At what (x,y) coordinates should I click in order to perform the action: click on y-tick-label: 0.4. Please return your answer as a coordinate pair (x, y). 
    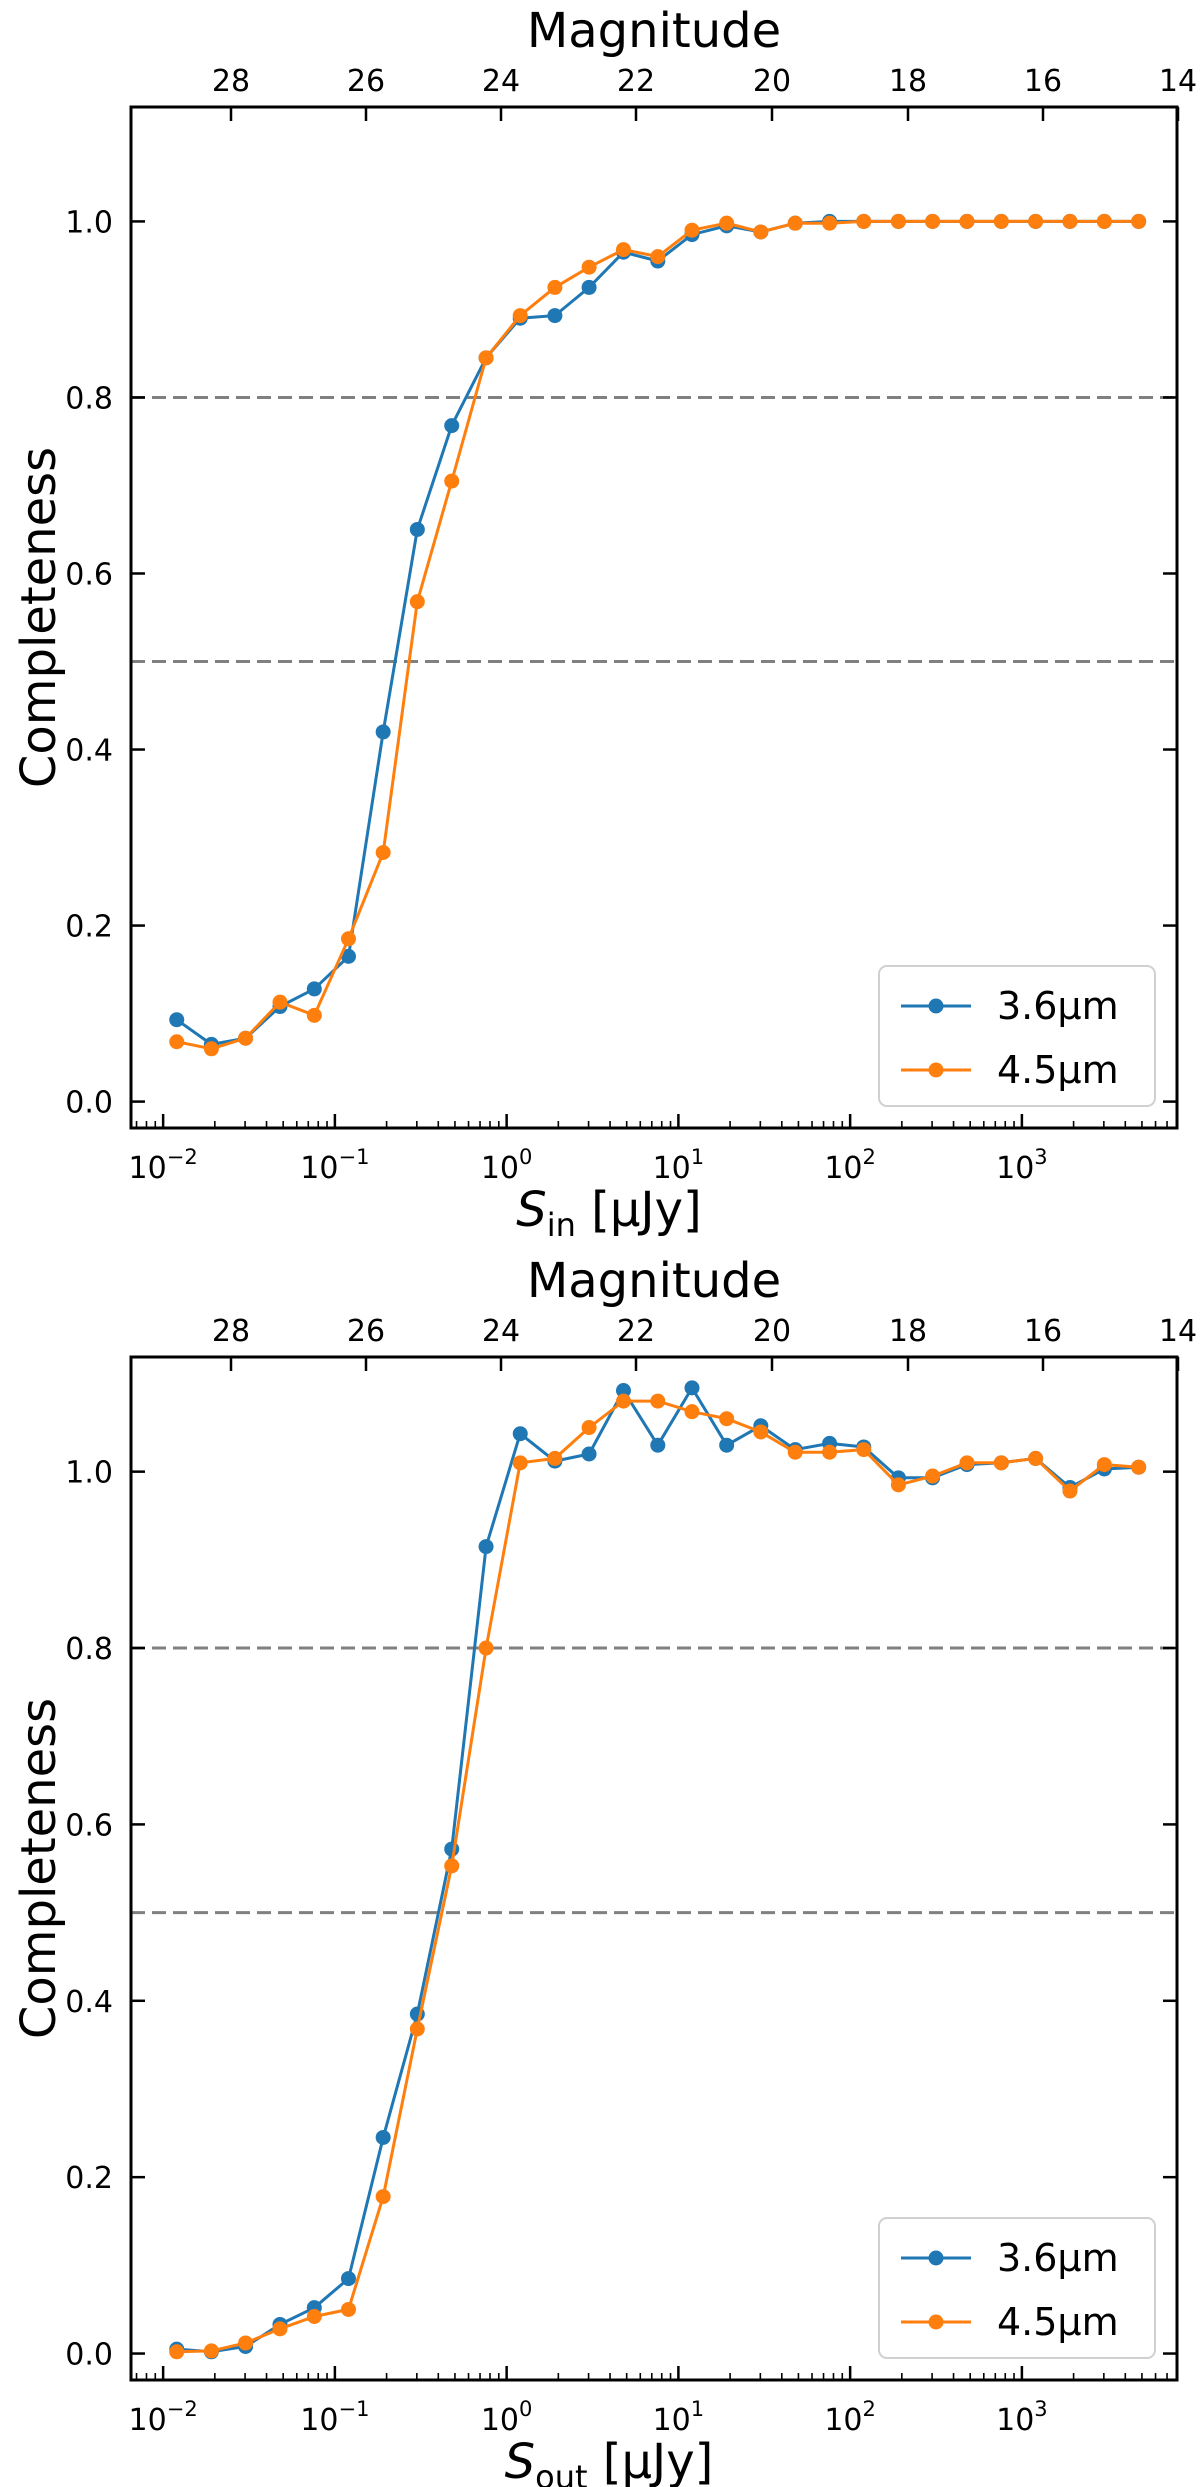
    Looking at the image, I should click on (89, 2002).